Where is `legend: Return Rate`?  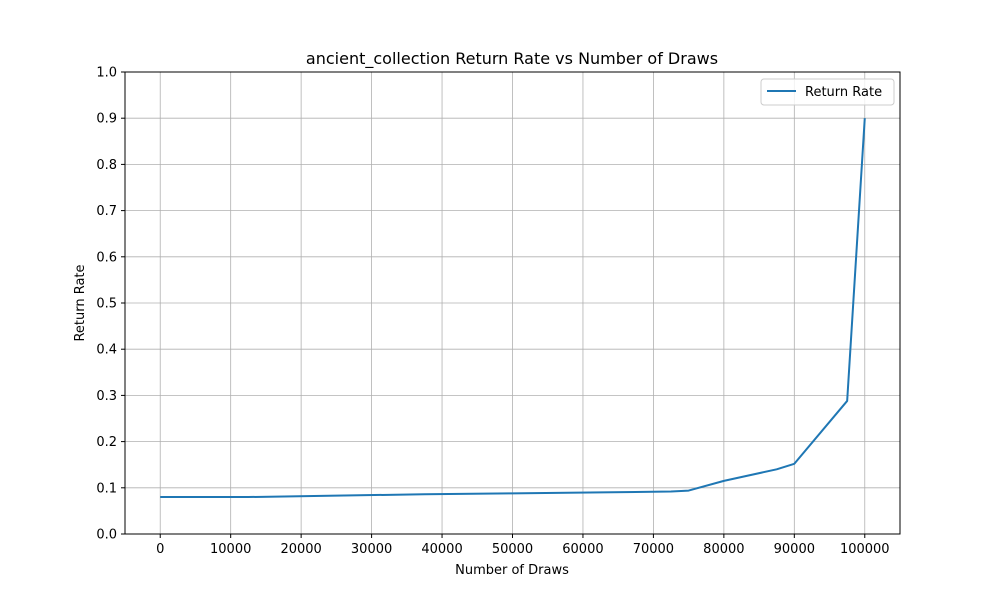
legend: Return Rate is located at coordinates (827, 92).